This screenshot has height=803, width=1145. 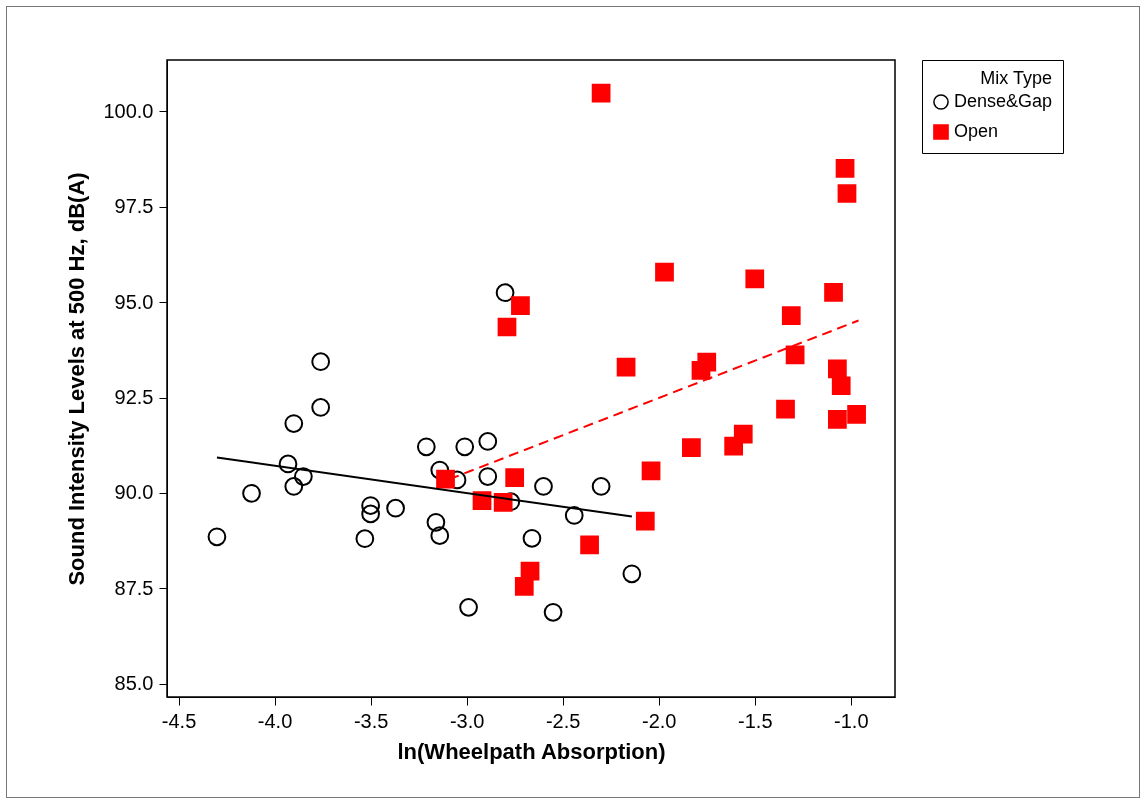 I want to click on x-tick-label: -1.0, so click(x=851, y=720).